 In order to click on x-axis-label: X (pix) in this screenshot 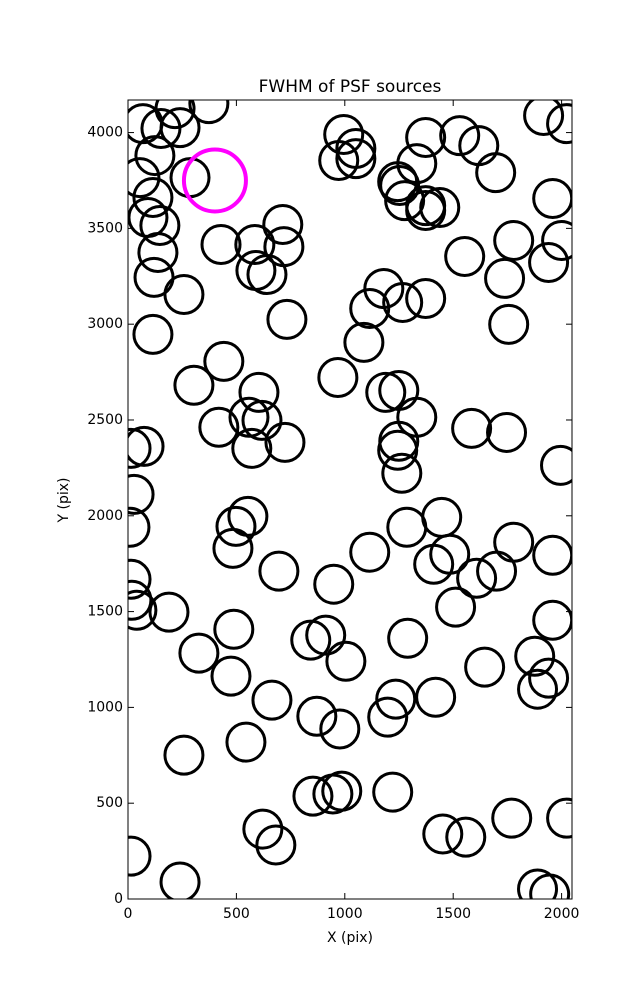, I will do `click(350, 938)`.